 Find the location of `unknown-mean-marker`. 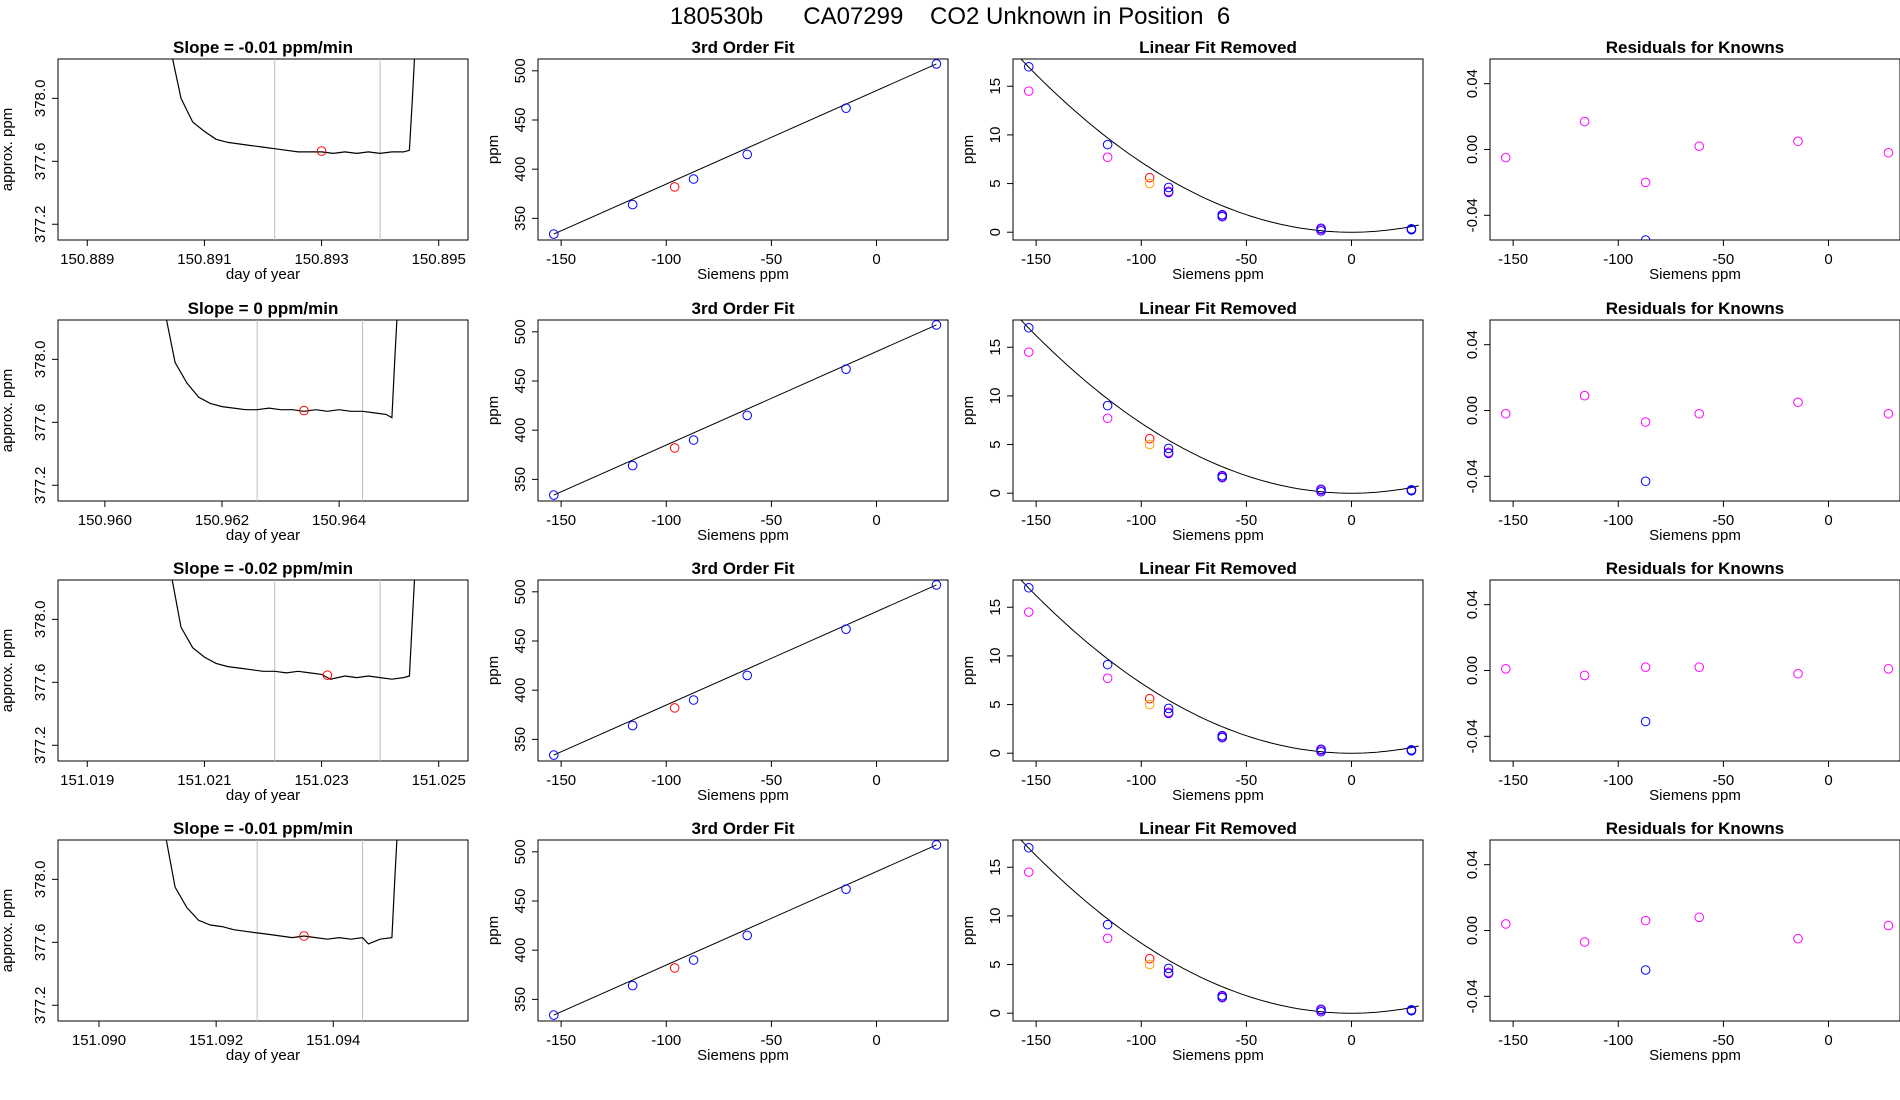

unknown-mean-marker is located at coordinates (327, 675).